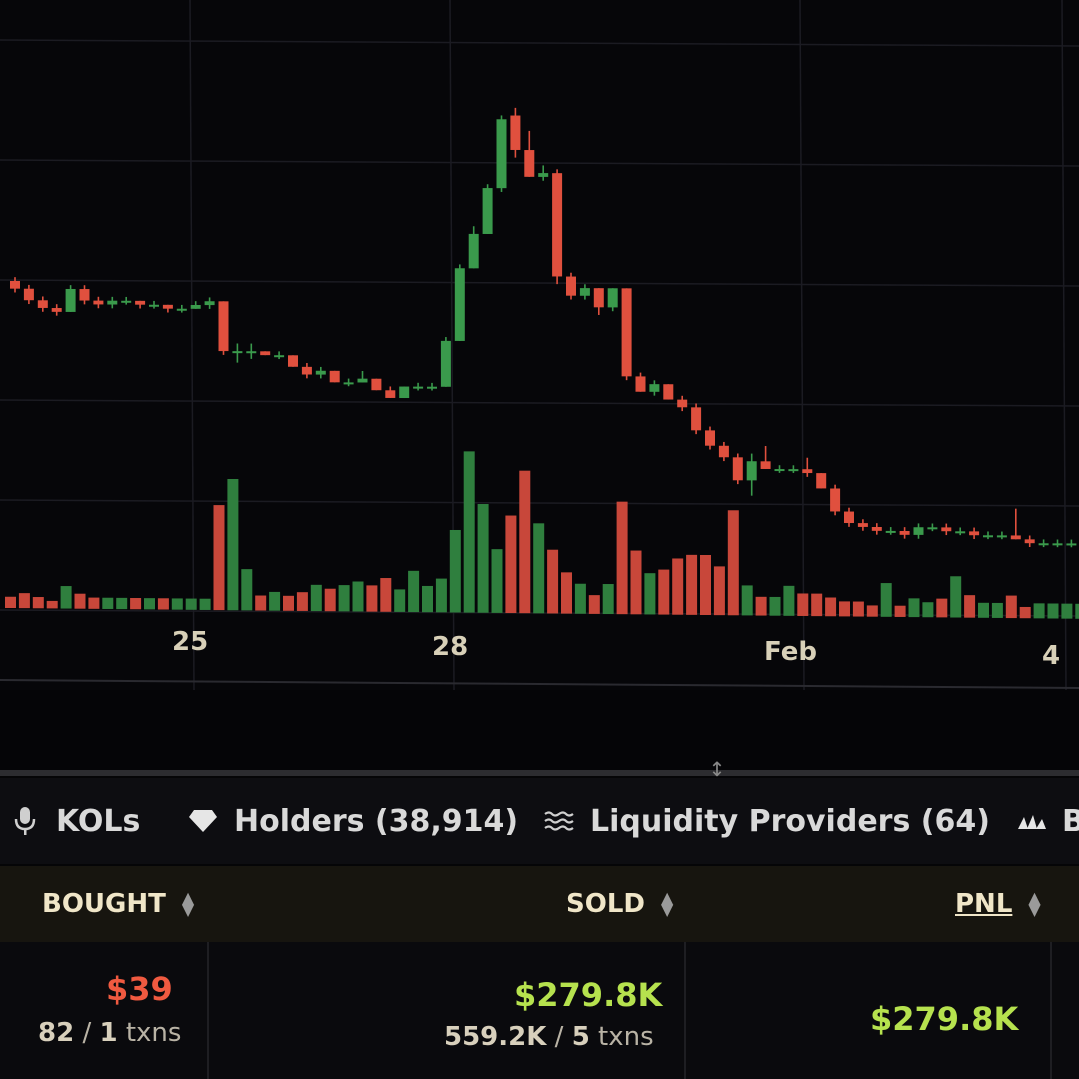  I want to click on sold-amount: 559.2K, so click(495, 1037).